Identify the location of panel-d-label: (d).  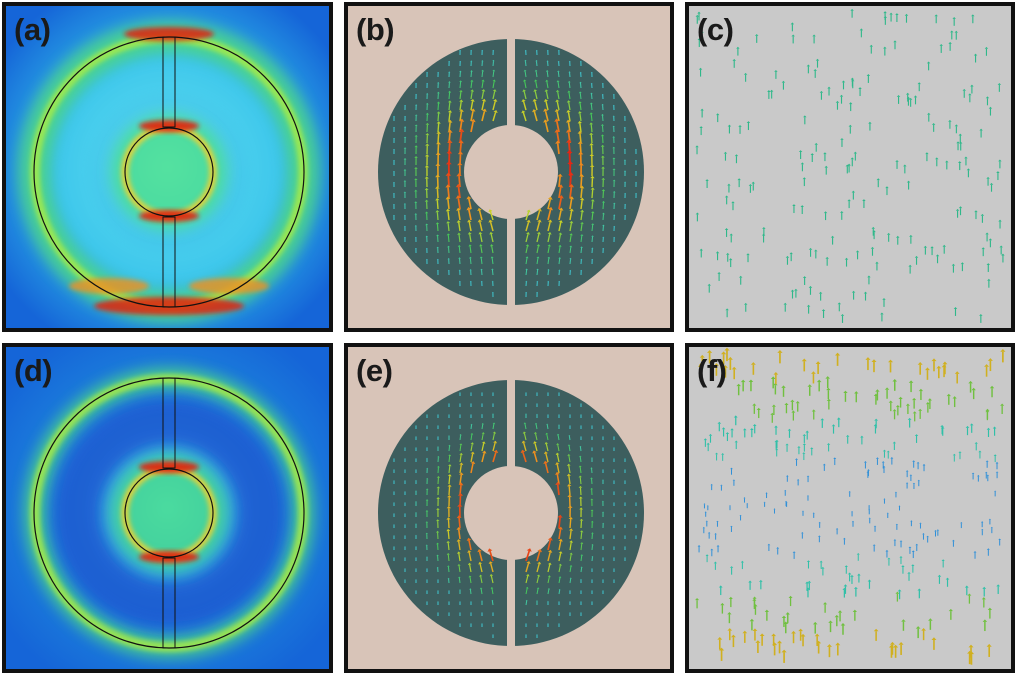
(33, 370).